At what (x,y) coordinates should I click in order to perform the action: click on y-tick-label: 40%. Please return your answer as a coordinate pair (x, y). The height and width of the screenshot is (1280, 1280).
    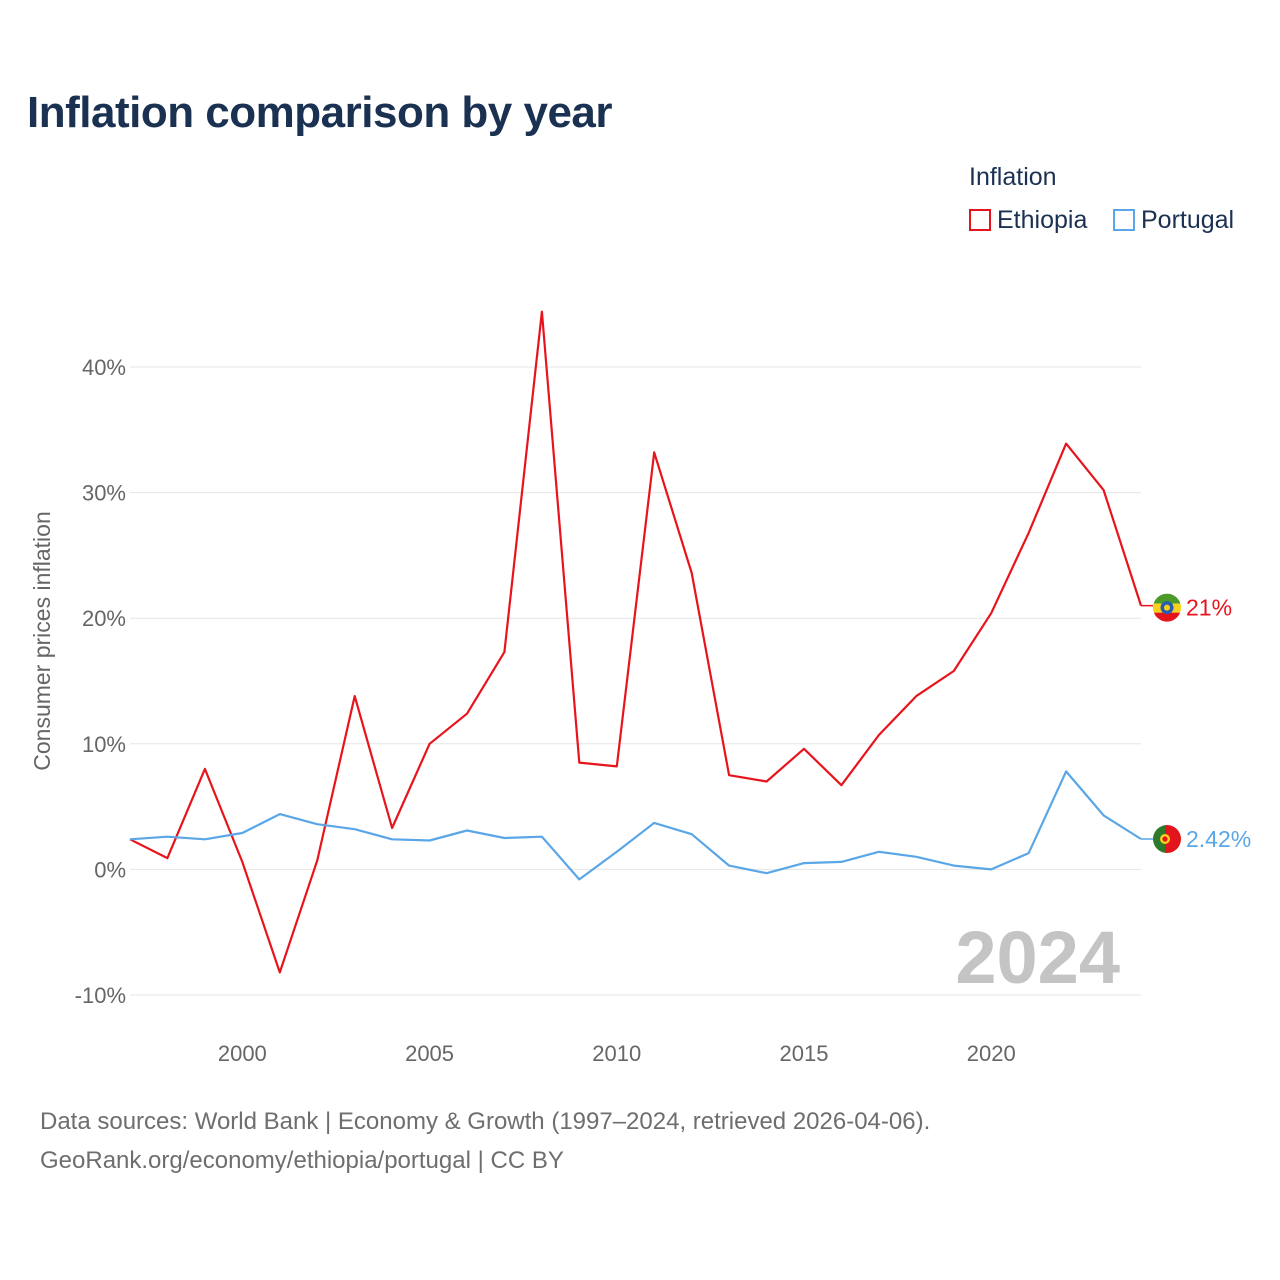
    Looking at the image, I should click on (104, 367).